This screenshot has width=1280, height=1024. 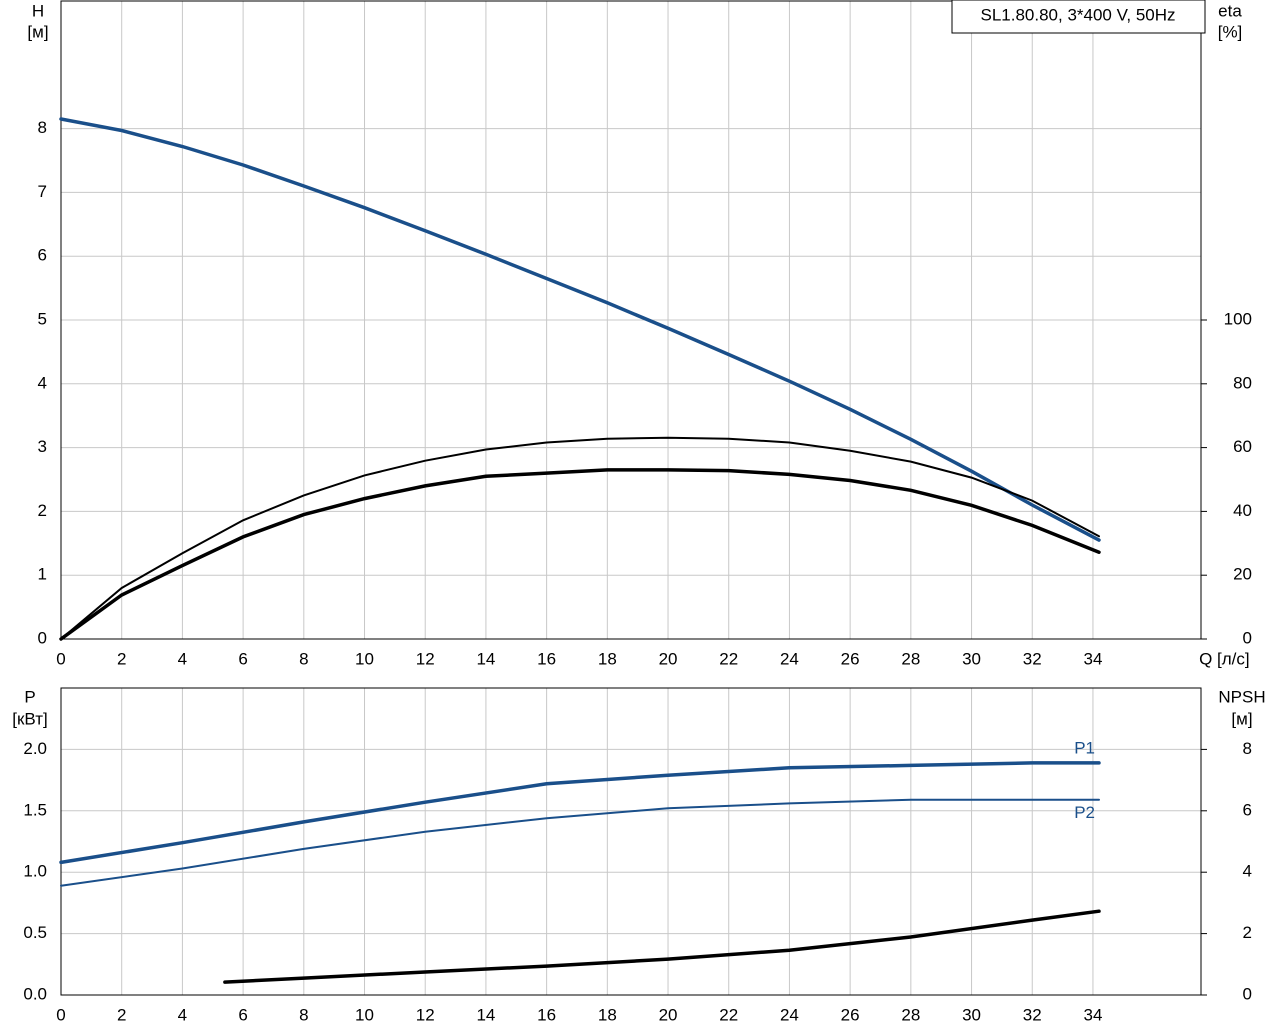 What do you see at coordinates (1242, 574) in the screenshot?
I see `y2-tick-label: 20` at bounding box center [1242, 574].